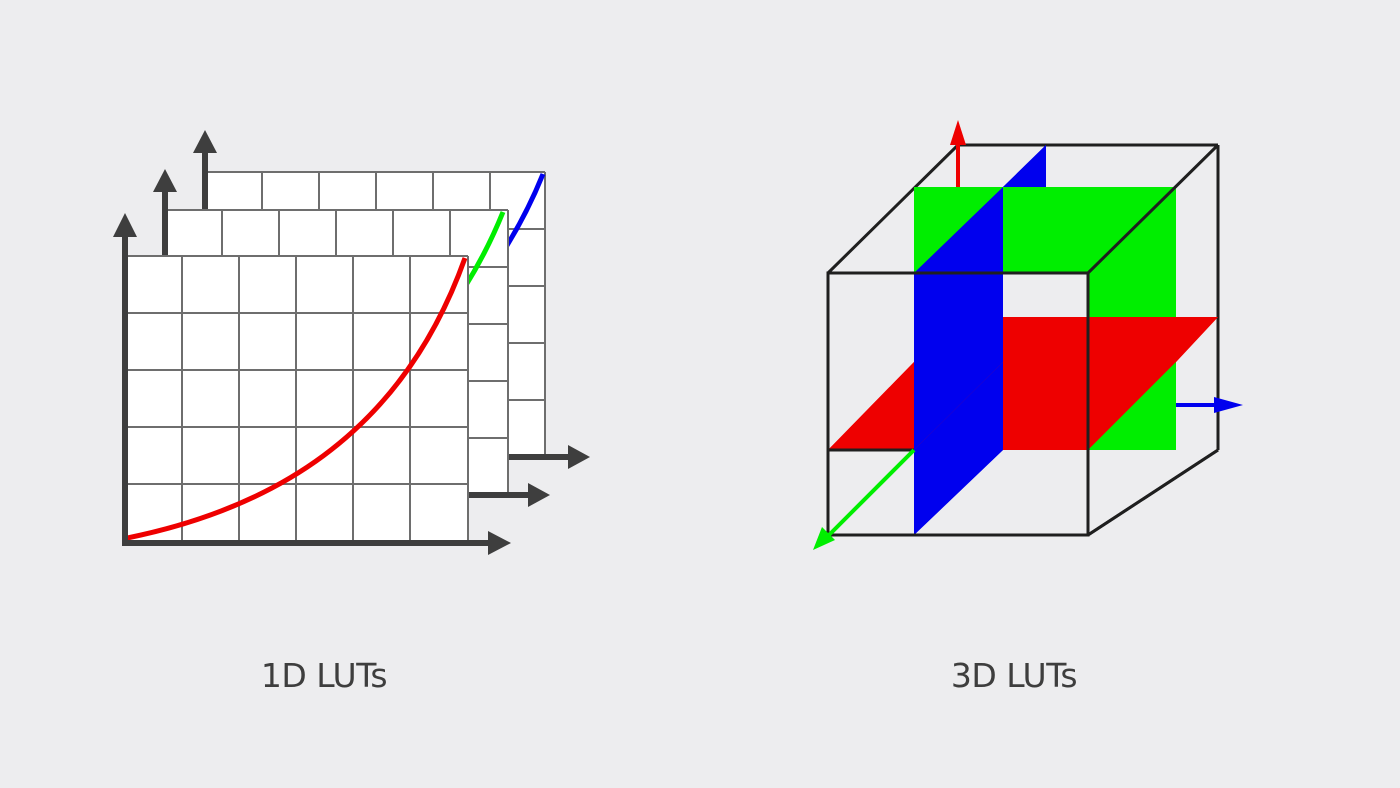 The width and height of the screenshot is (1400, 788). I want to click on red-axis-arrow-icon, so click(958, 132).